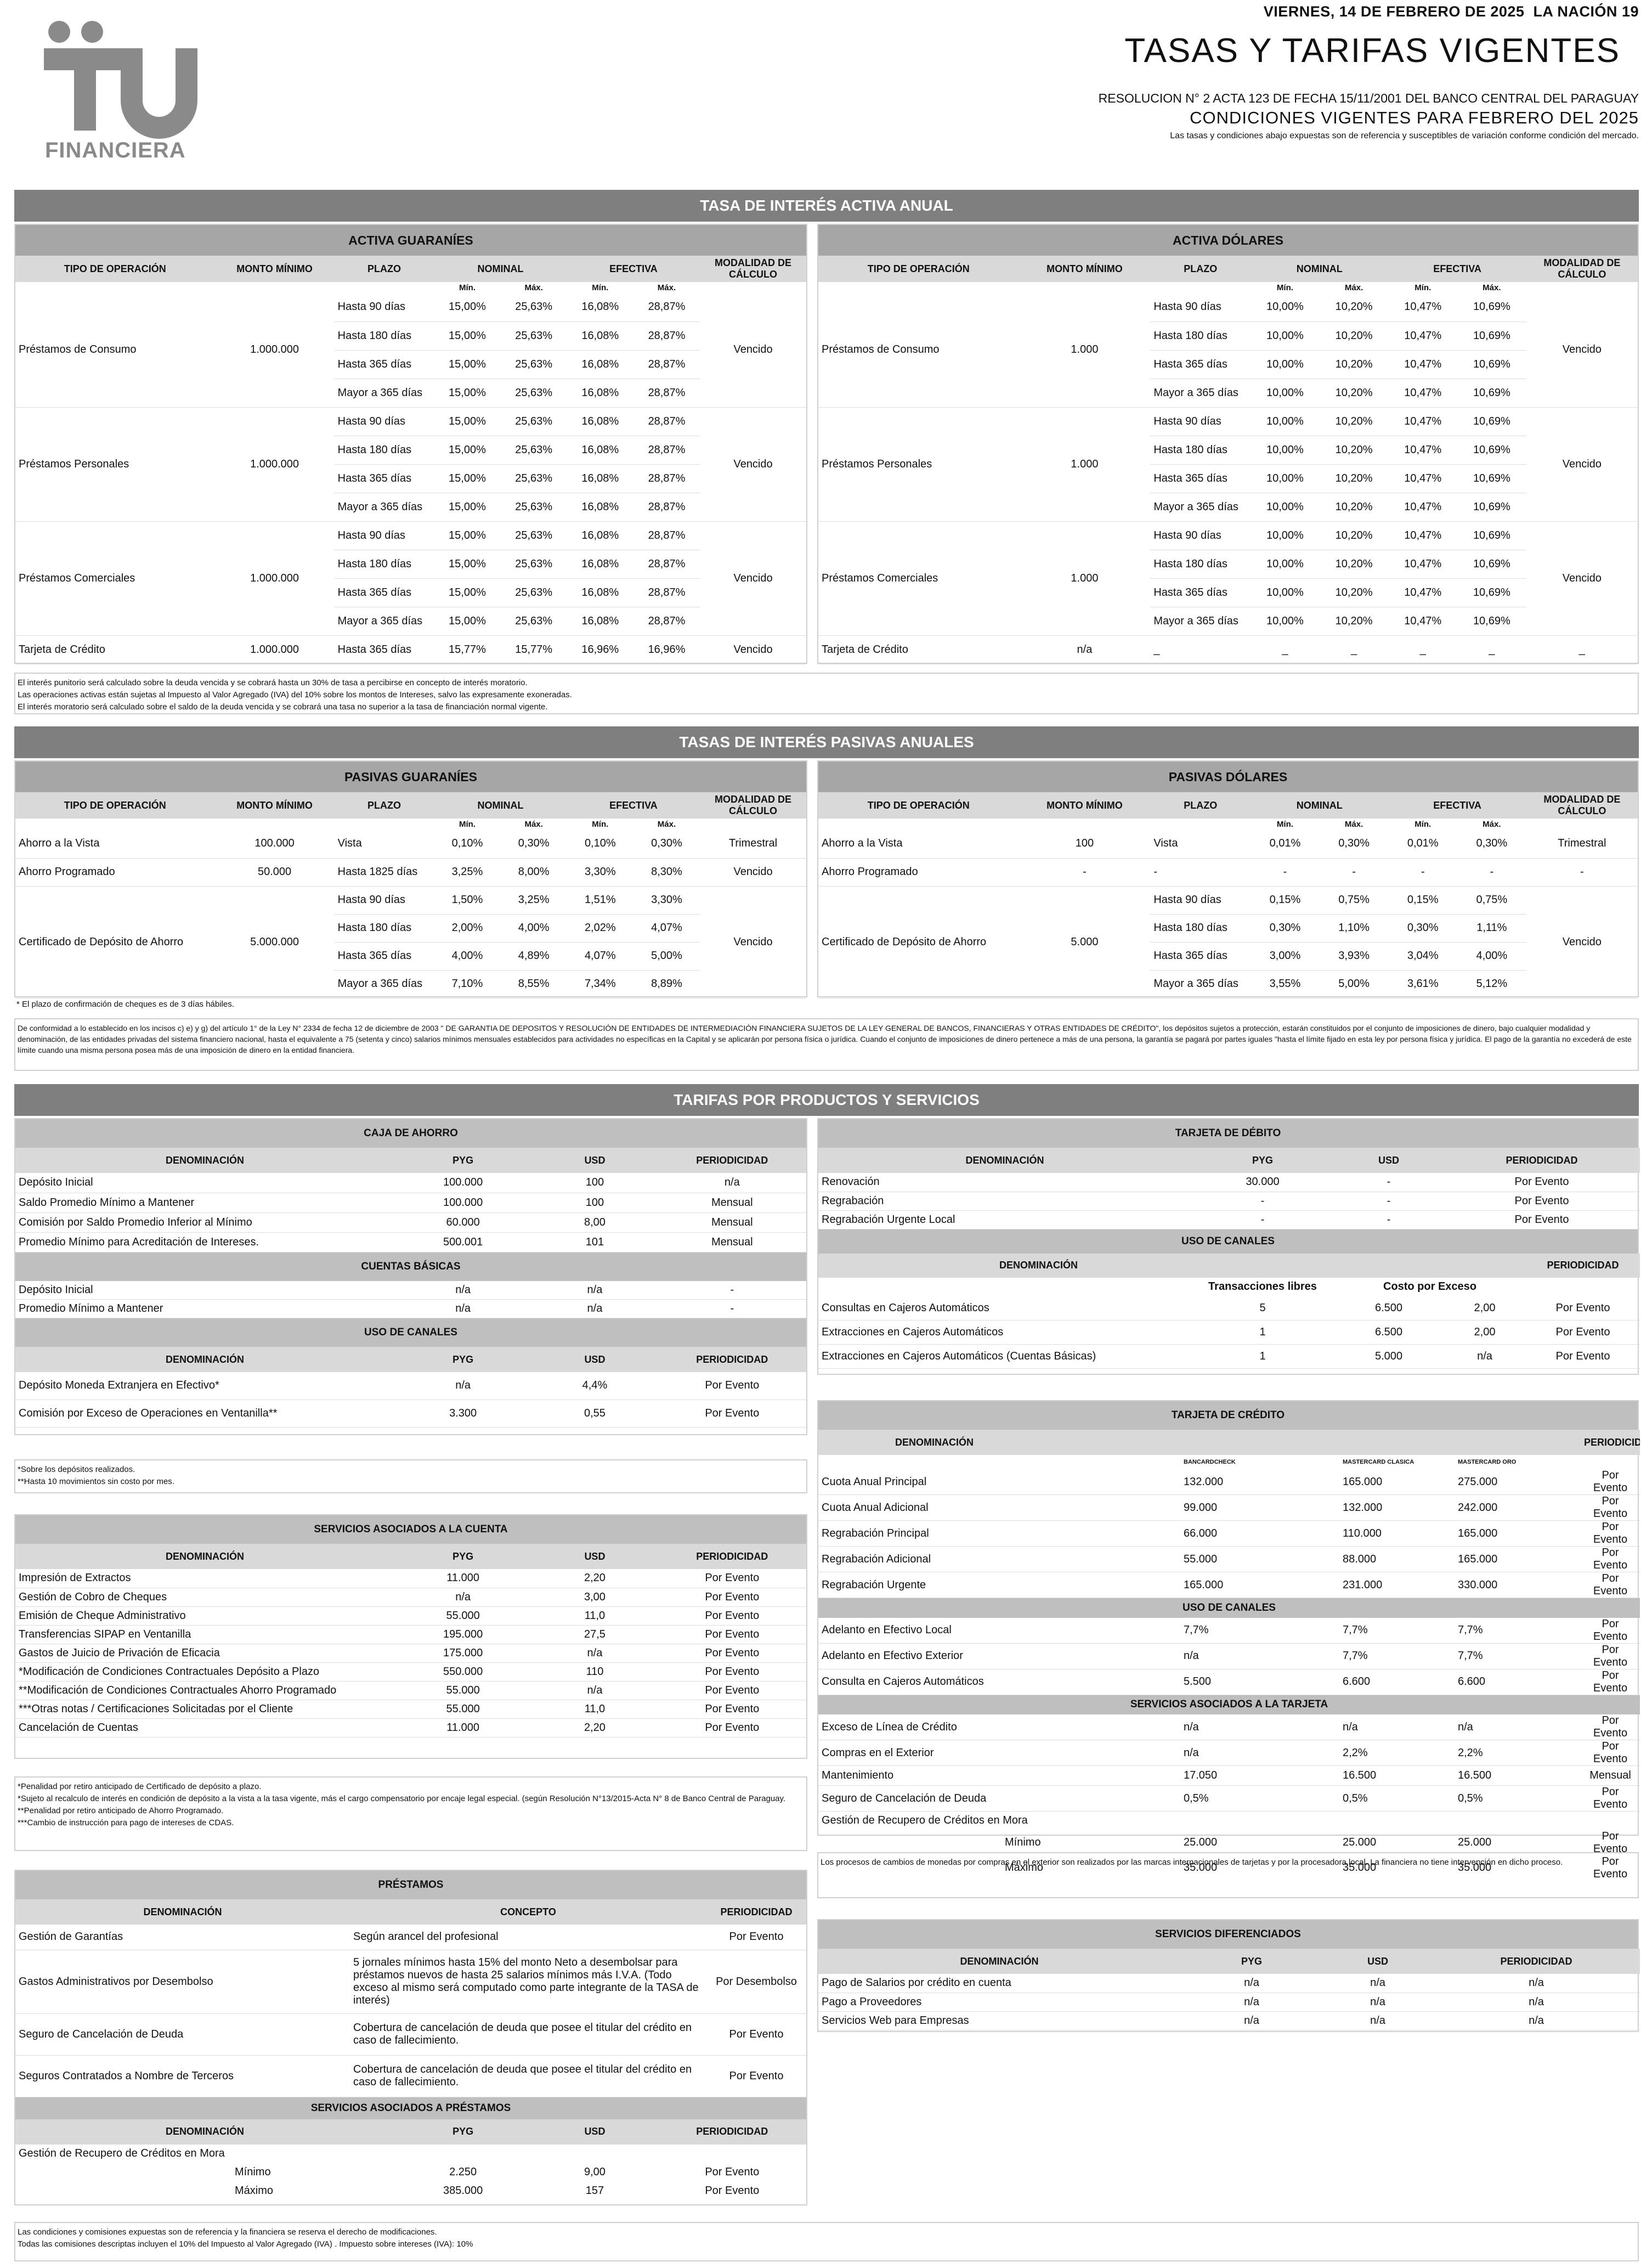 The height and width of the screenshot is (2268, 1652). What do you see at coordinates (410, 393) in the screenshot?
I see `table-row: Mayor a 365 días 15,00% 25,63% 16,08% 28,87%` at bounding box center [410, 393].